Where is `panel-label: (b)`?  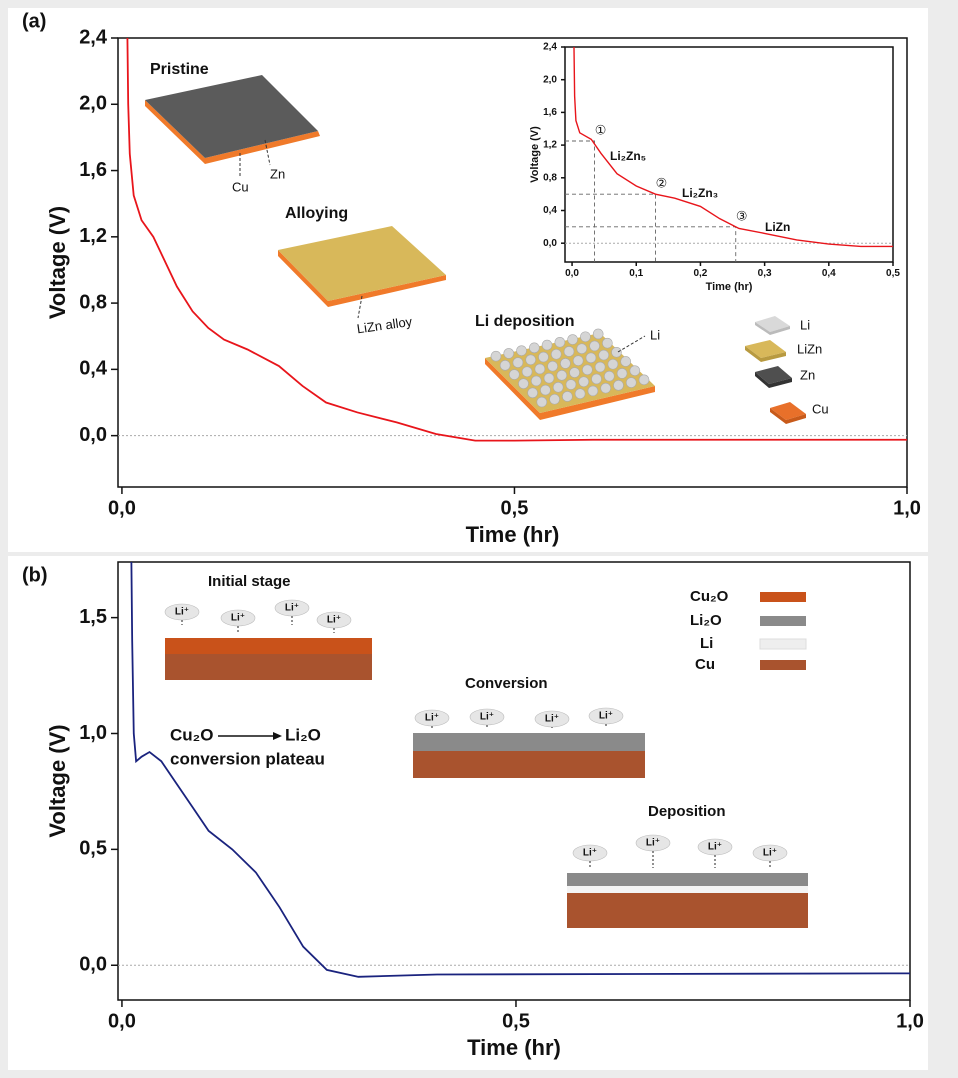
panel-label: (b) is located at coordinates (35, 575).